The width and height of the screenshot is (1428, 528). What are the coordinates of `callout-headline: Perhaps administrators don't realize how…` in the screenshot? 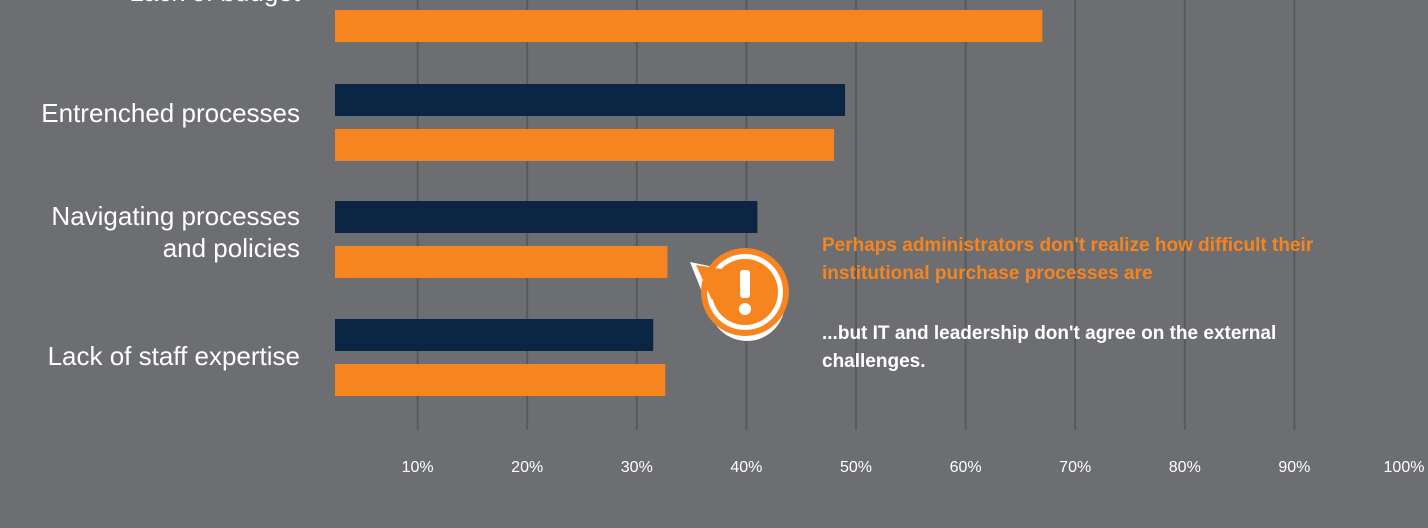 It's located at (1068, 259).